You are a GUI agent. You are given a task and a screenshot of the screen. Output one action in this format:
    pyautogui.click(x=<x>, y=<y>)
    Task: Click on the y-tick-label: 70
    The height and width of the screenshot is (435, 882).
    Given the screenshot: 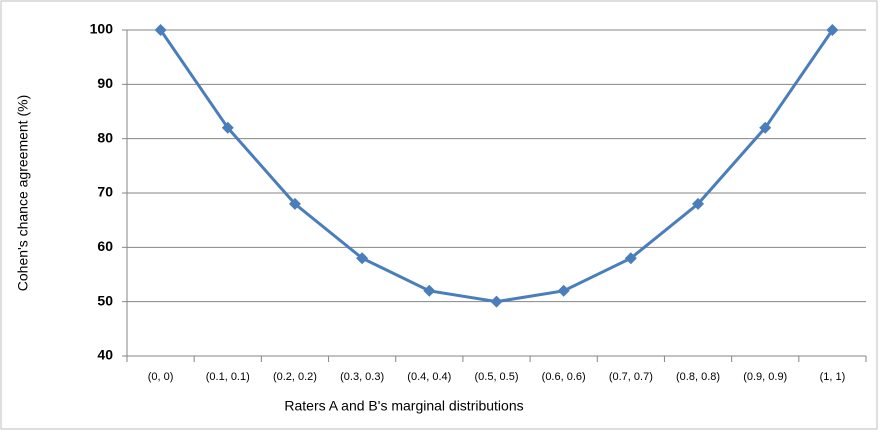 What is the action you would take?
    pyautogui.click(x=105, y=192)
    